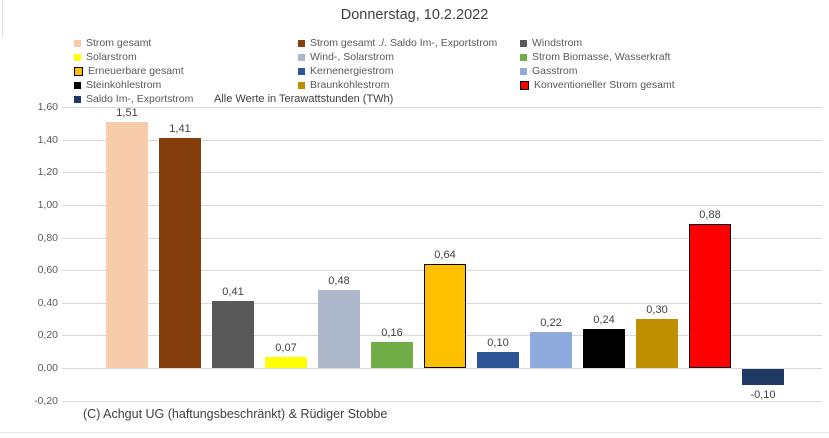 The height and width of the screenshot is (438, 829). Describe the element at coordinates (124, 85) in the screenshot. I see `legend-label: Steinkohlestrom` at that location.